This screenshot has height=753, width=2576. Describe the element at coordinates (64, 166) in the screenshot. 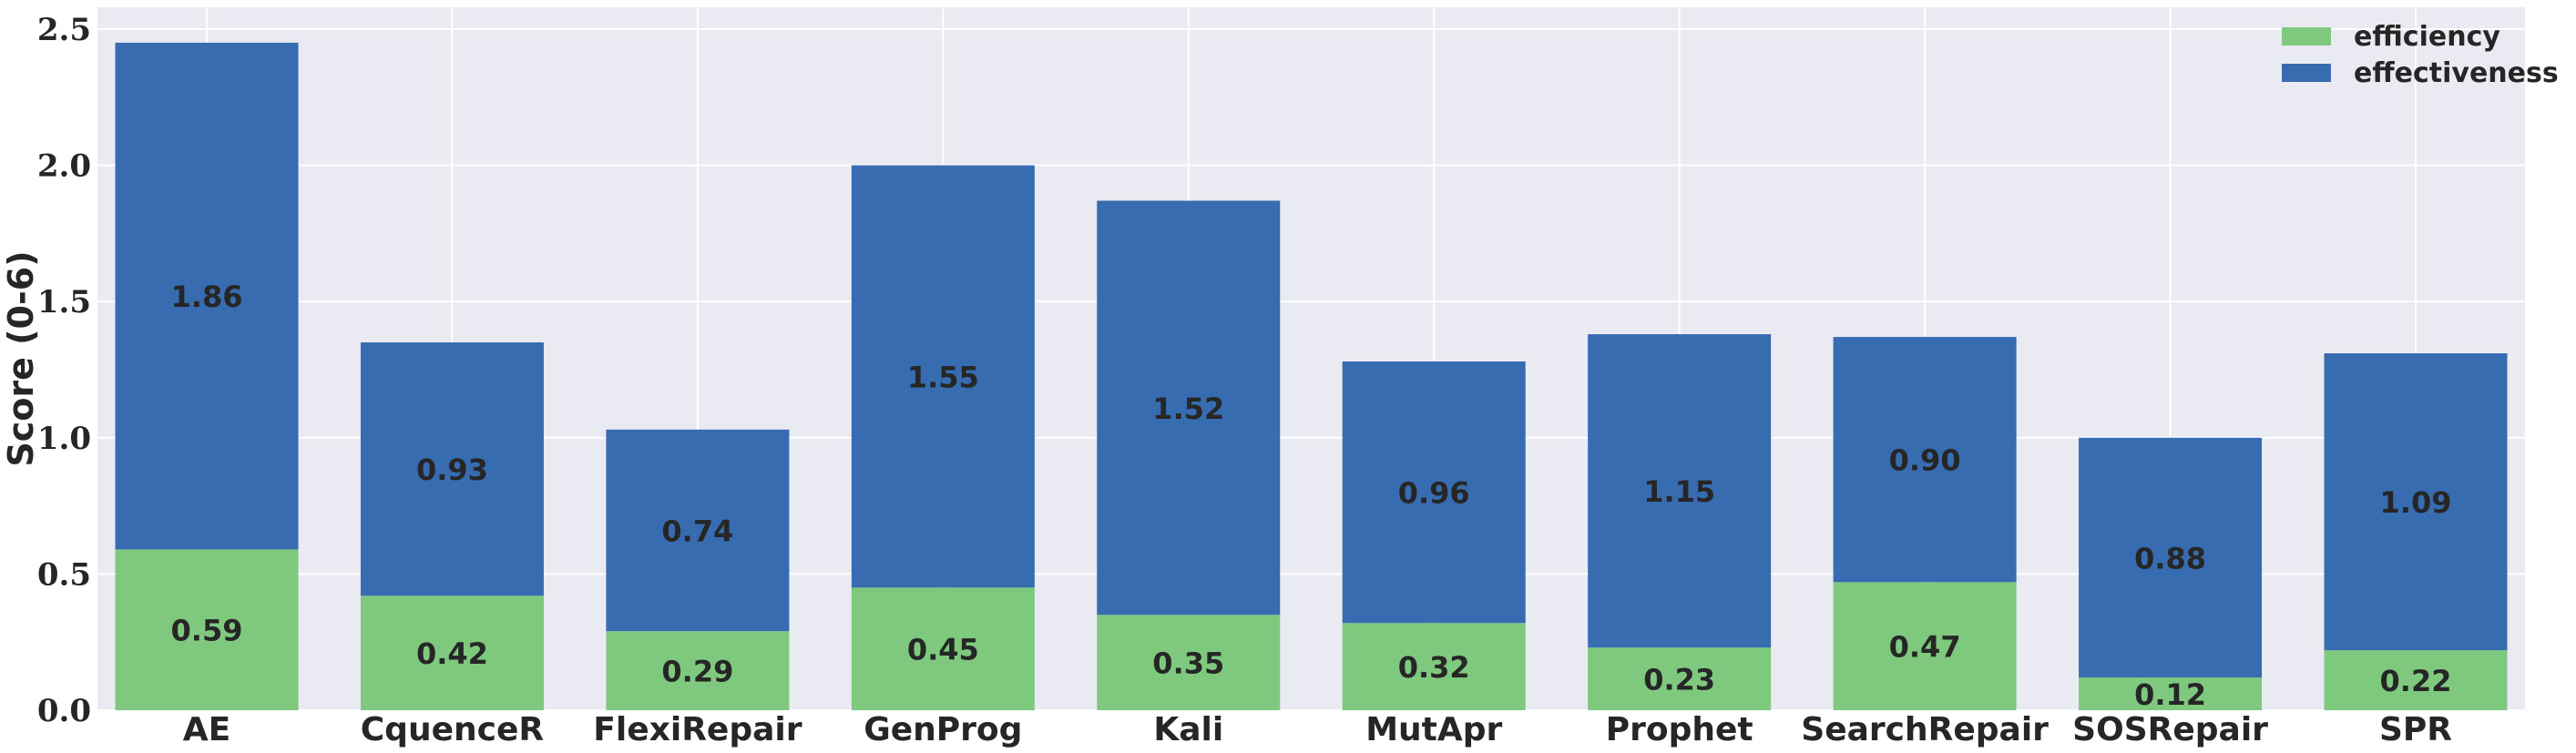

I see `y-tick-label-4: 2.0` at that location.